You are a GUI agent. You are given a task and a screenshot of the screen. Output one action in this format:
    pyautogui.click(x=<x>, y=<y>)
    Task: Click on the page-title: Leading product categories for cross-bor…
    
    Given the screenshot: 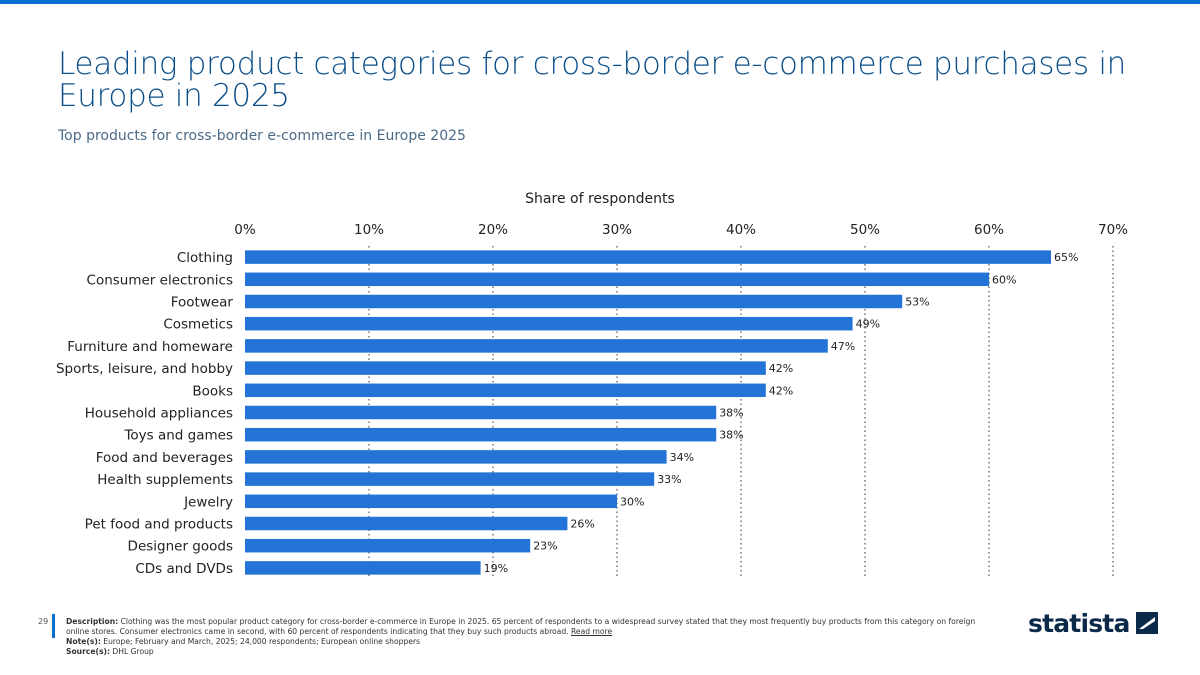 What is the action you would take?
    pyautogui.click(x=592, y=80)
    